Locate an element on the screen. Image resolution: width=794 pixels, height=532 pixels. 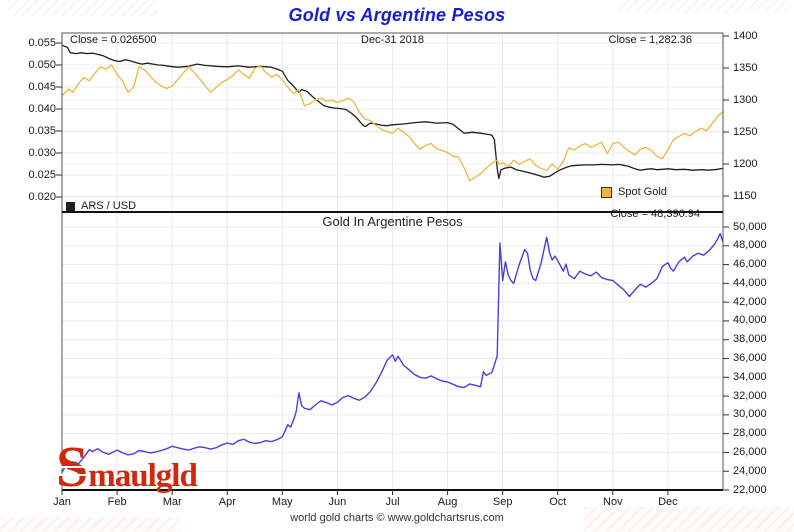
legend-ars-usd: ARS / USD is located at coordinates (101, 206).